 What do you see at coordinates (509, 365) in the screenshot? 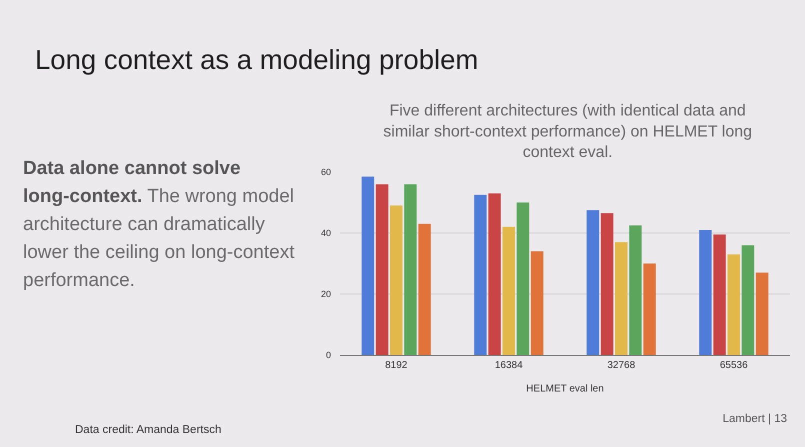
I see `x-tick-label: 16384` at bounding box center [509, 365].